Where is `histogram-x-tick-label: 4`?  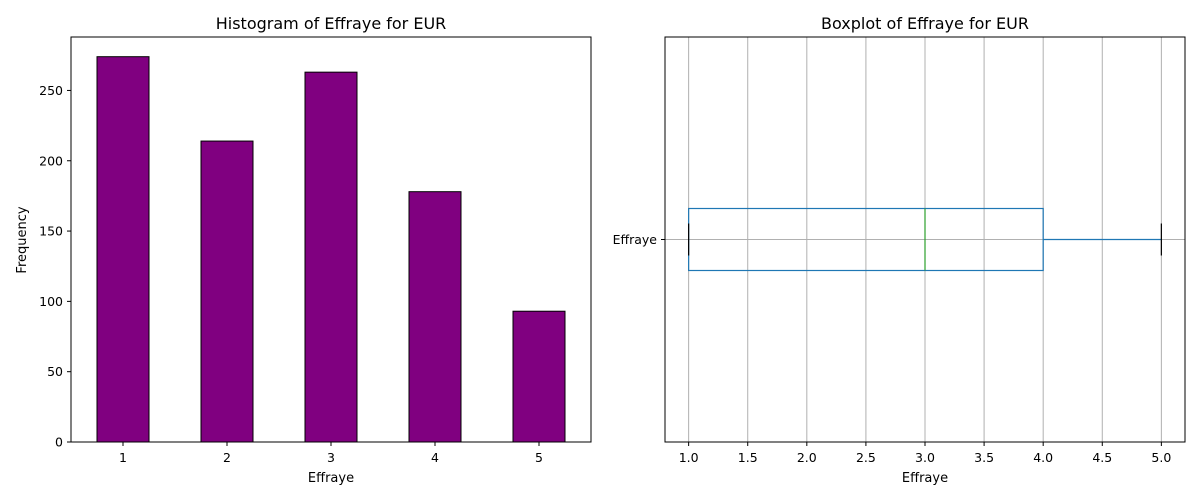 histogram-x-tick-label: 4 is located at coordinates (435, 457).